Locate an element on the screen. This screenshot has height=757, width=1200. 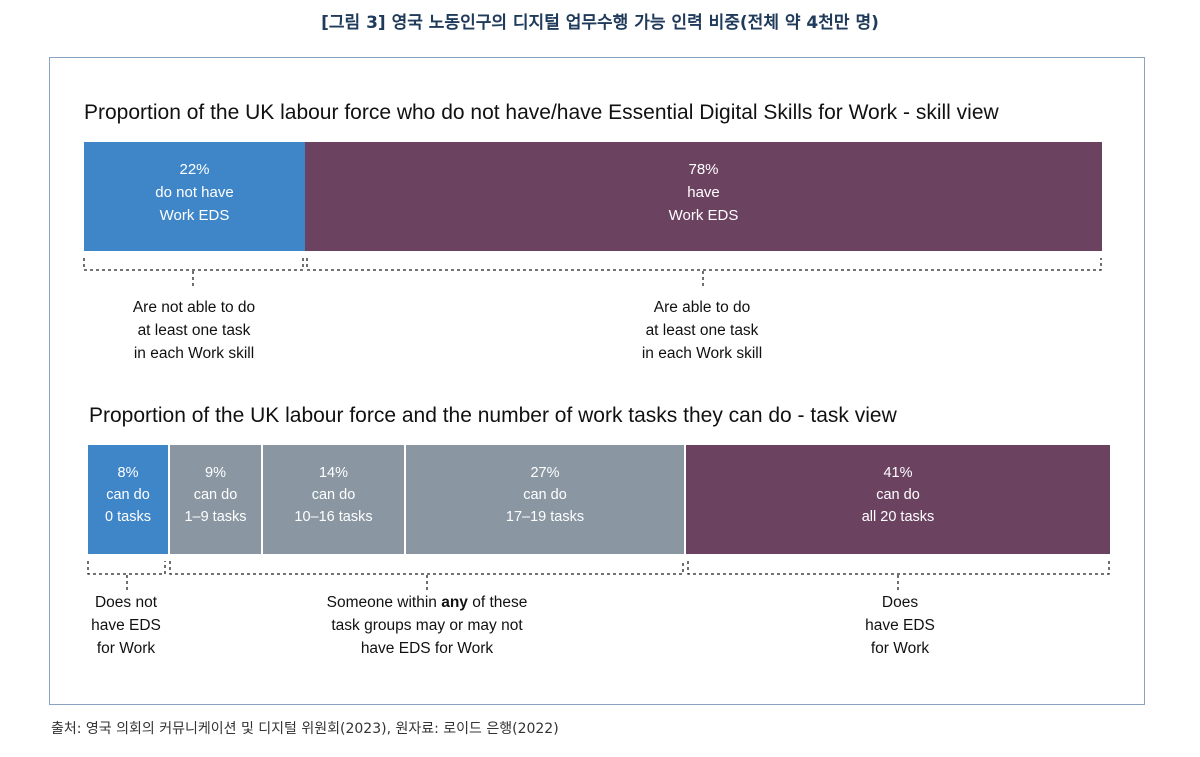
segment-label-line: do not have is located at coordinates (194, 192).